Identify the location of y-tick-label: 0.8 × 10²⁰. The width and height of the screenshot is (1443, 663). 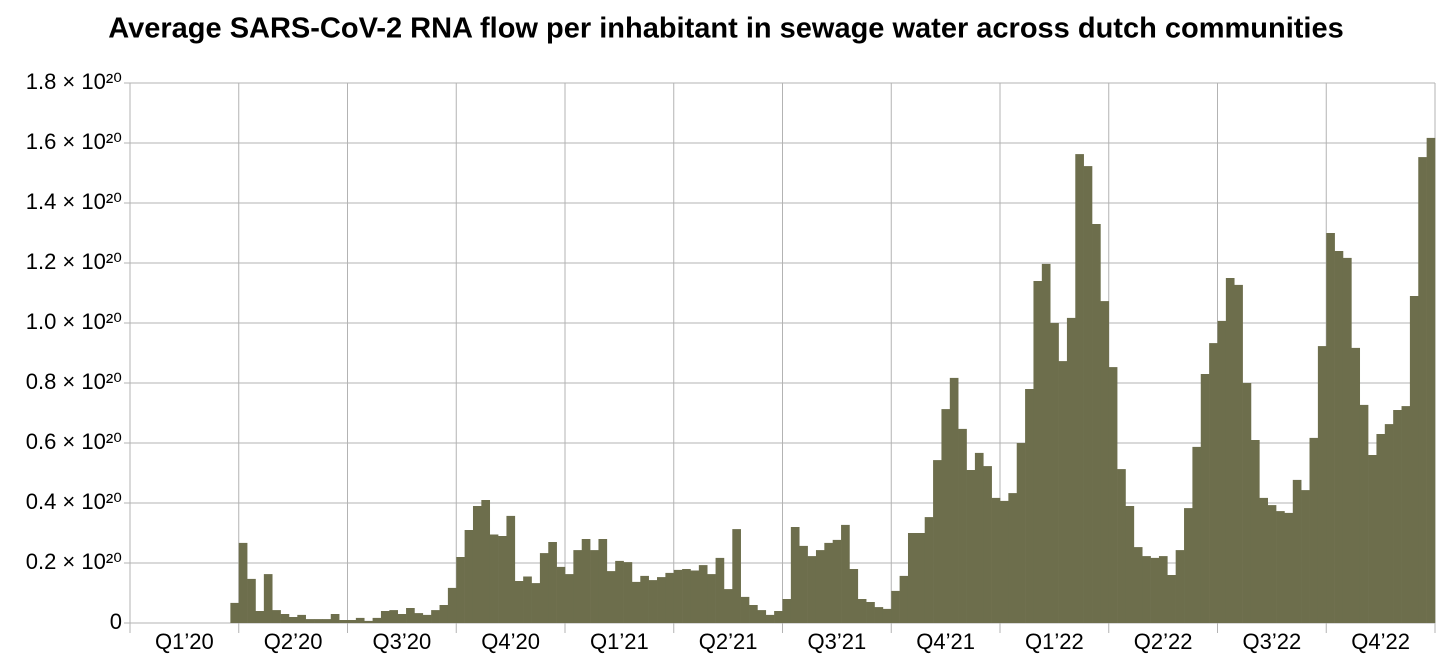
(74, 381).